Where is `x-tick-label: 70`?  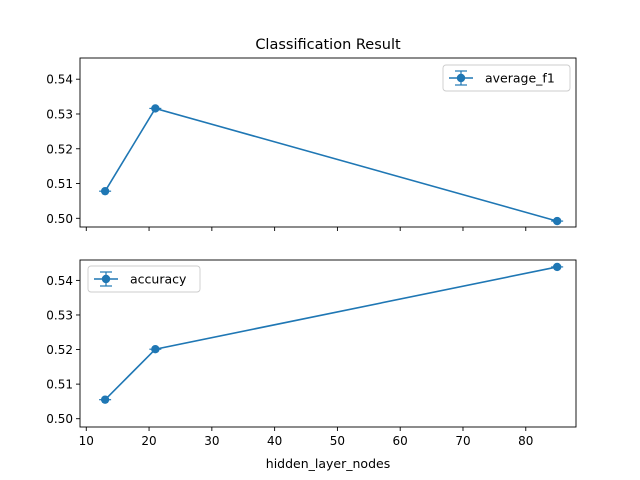 x-tick-label: 70 is located at coordinates (462, 441).